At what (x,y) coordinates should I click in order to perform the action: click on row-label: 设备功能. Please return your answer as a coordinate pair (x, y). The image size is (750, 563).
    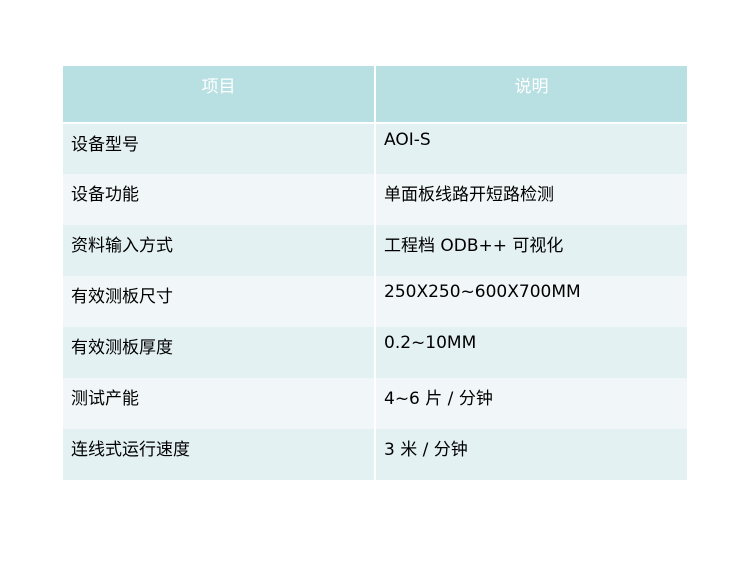
    Looking at the image, I should click on (219, 199).